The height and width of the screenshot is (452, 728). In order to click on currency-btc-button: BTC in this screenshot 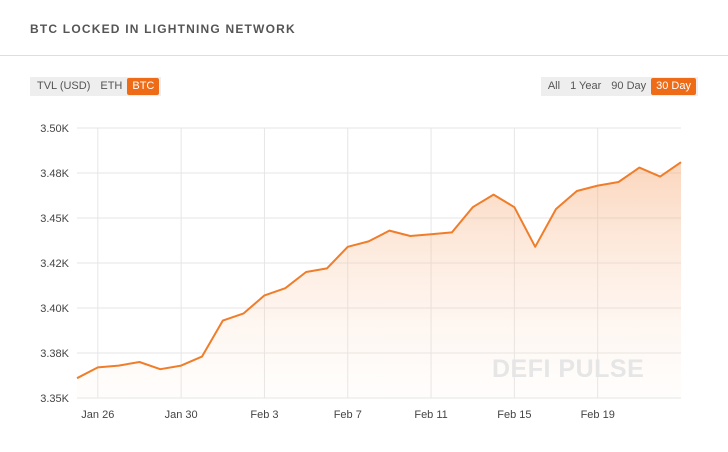, I will do `click(143, 86)`.